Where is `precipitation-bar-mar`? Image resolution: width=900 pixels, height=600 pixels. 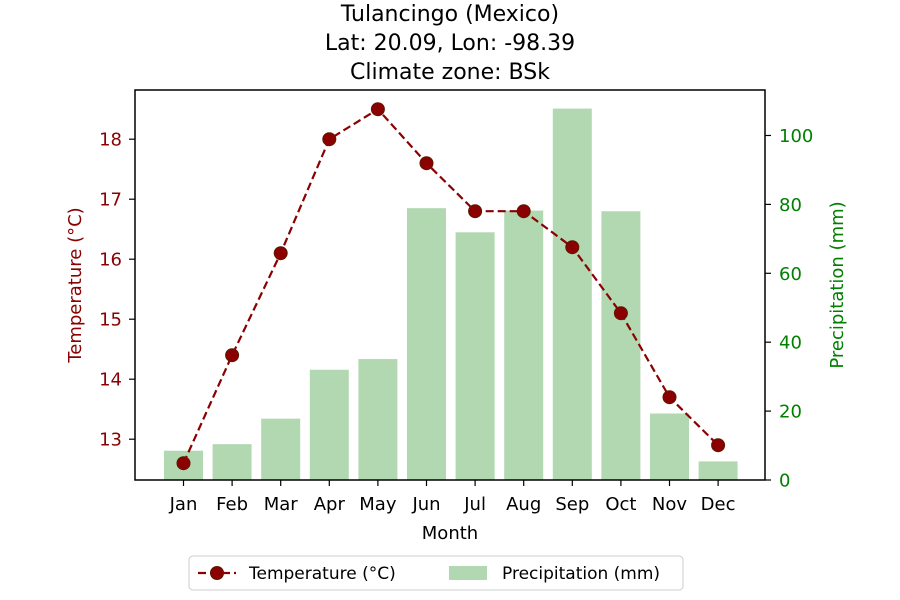
precipitation-bar-mar is located at coordinates (281, 449).